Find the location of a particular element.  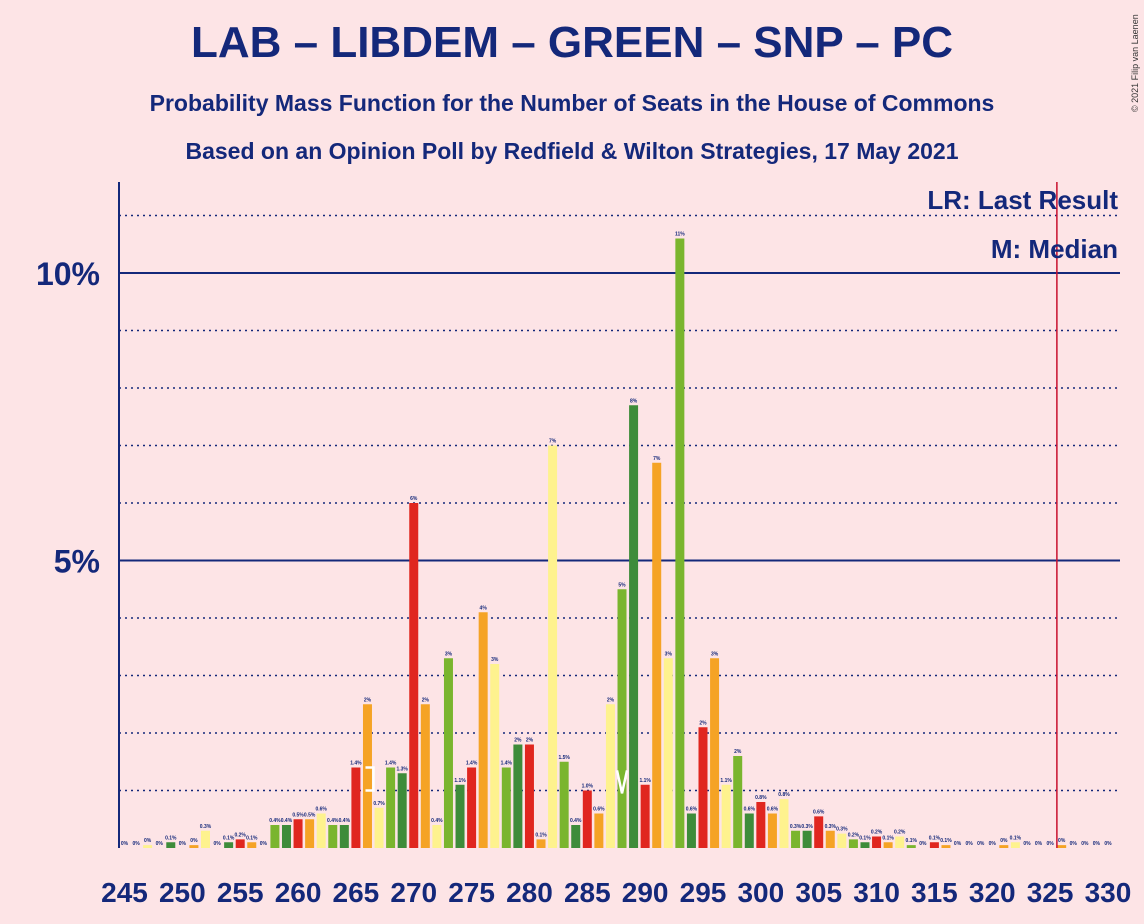

copyright-note: © 2021 Filip van Laenen is located at coordinates (1135, 63).